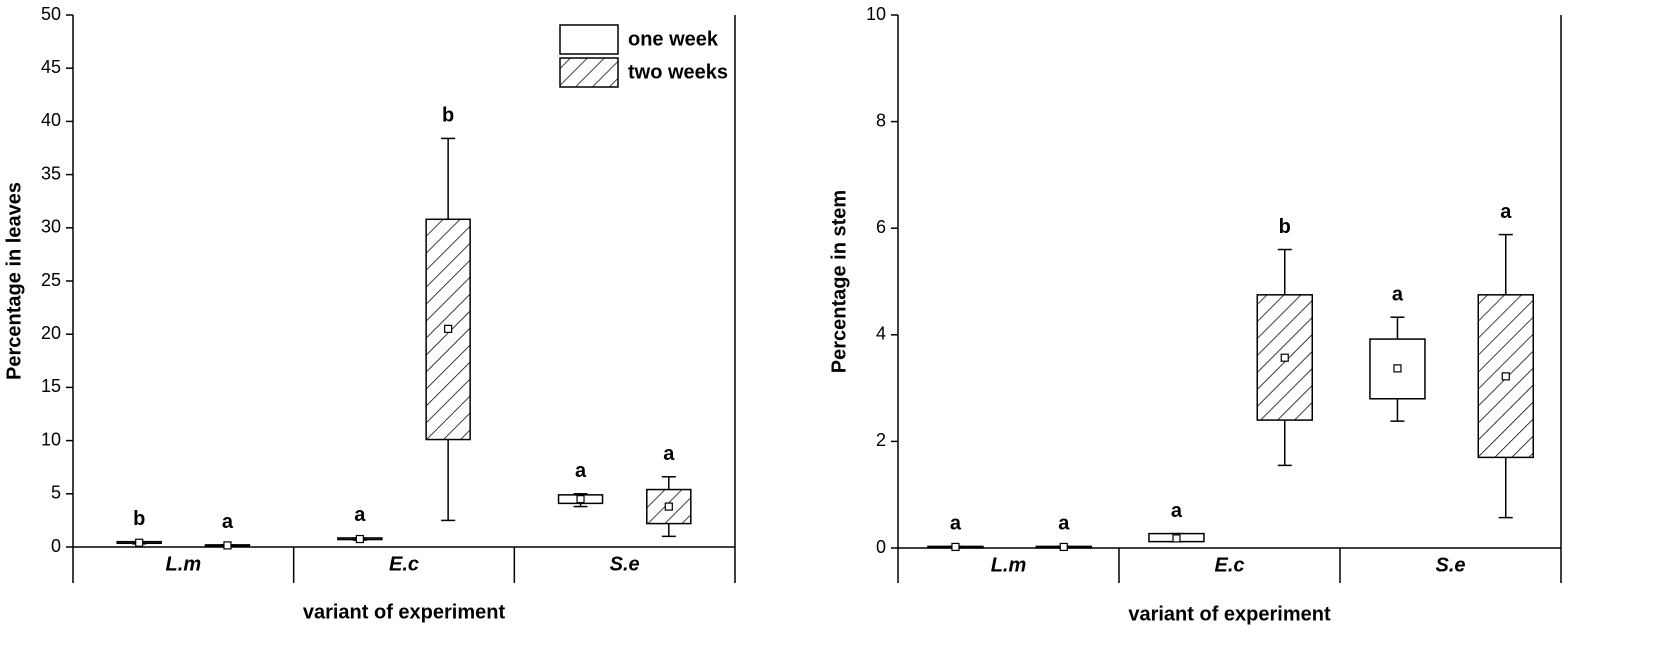 The width and height of the screenshot is (1654, 668). I want to click on y-tick-label: 5, so click(56, 493).